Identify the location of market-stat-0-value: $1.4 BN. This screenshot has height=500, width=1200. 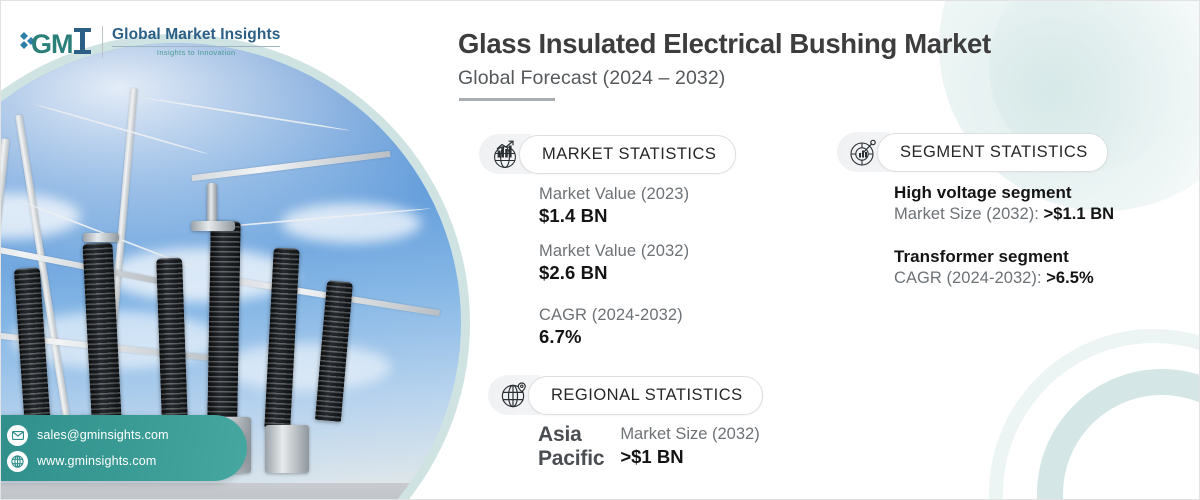
(573, 215).